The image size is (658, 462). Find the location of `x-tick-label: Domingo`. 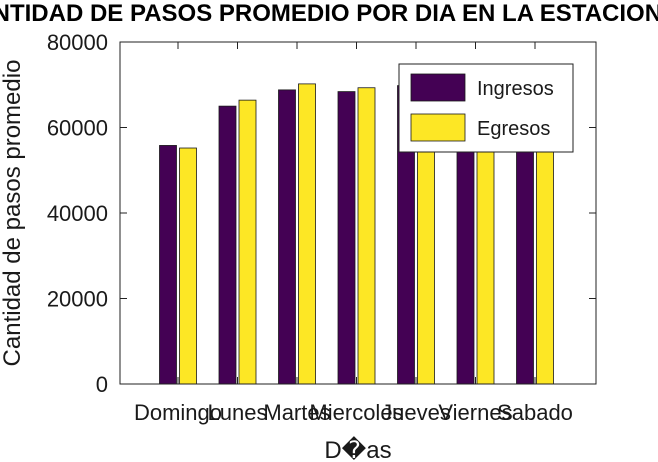

x-tick-label: Domingo is located at coordinates (178, 412).